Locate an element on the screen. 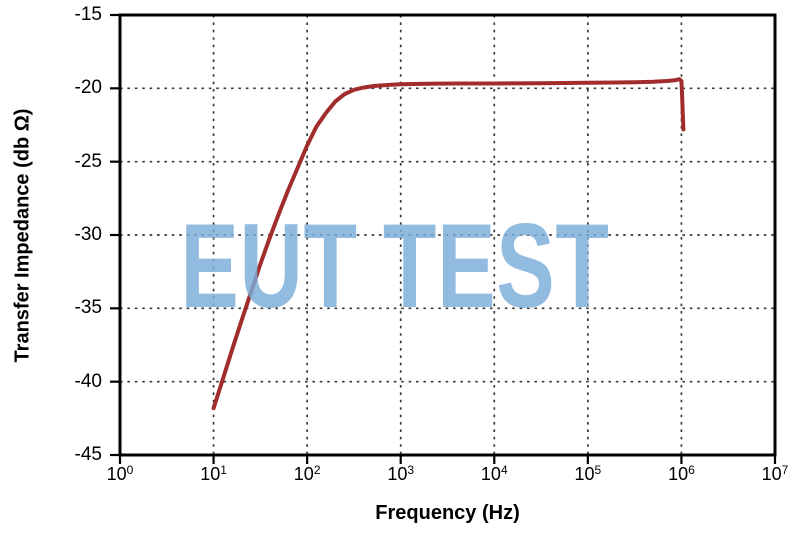 This screenshot has height=536, width=792. x-tick-label: 103 is located at coordinates (401, 473).